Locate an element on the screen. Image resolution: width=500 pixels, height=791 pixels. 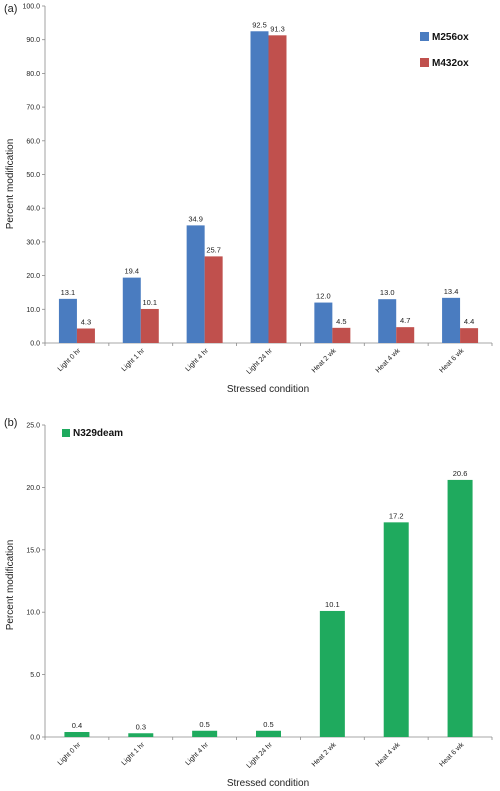
data-label: 4.7 is located at coordinates (405, 320).